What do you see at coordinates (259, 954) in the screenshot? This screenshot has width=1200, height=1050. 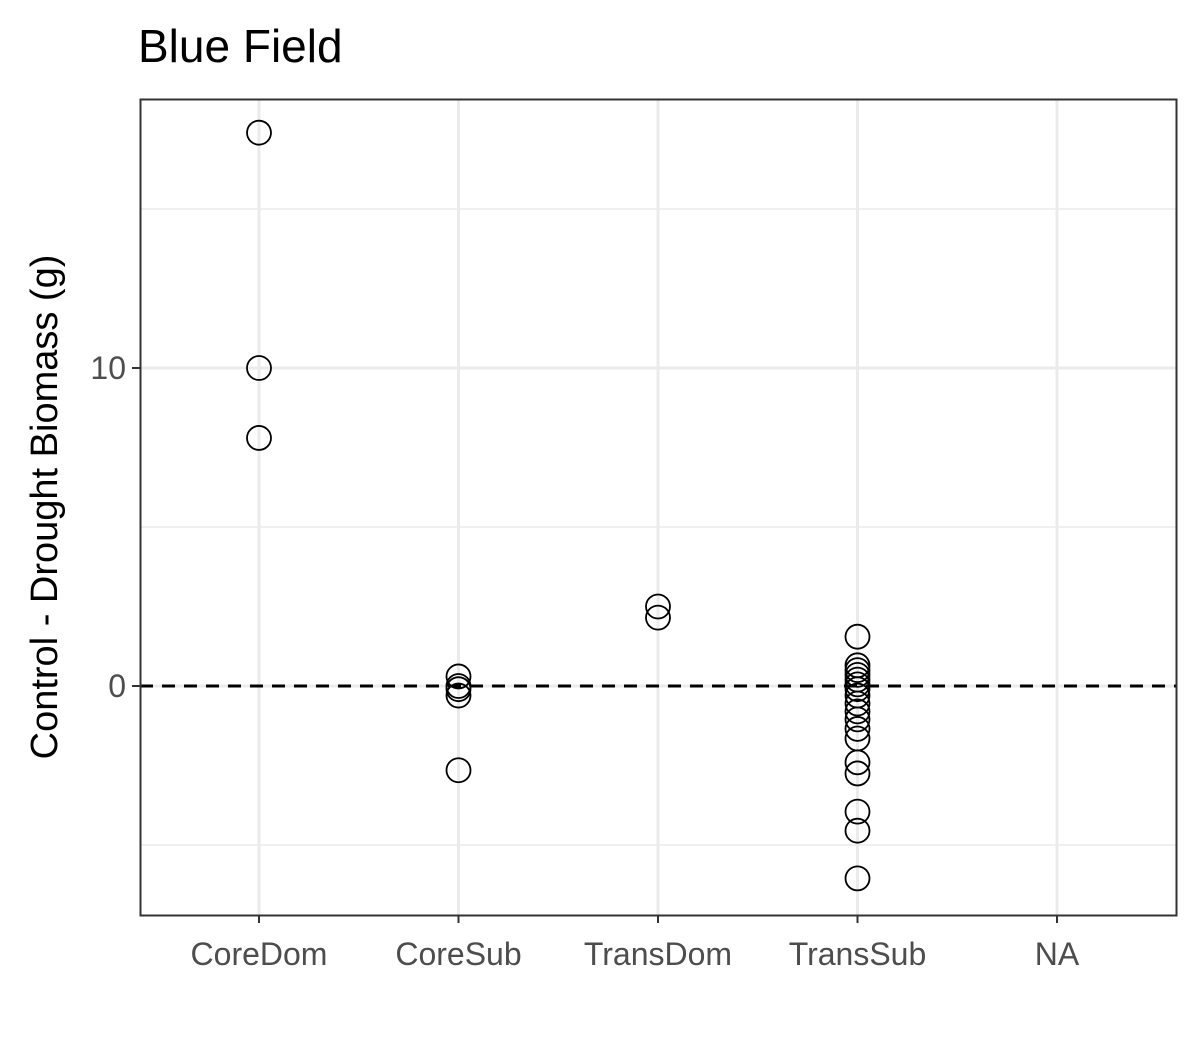 I see `x-tick-label: CoreDom` at bounding box center [259, 954].